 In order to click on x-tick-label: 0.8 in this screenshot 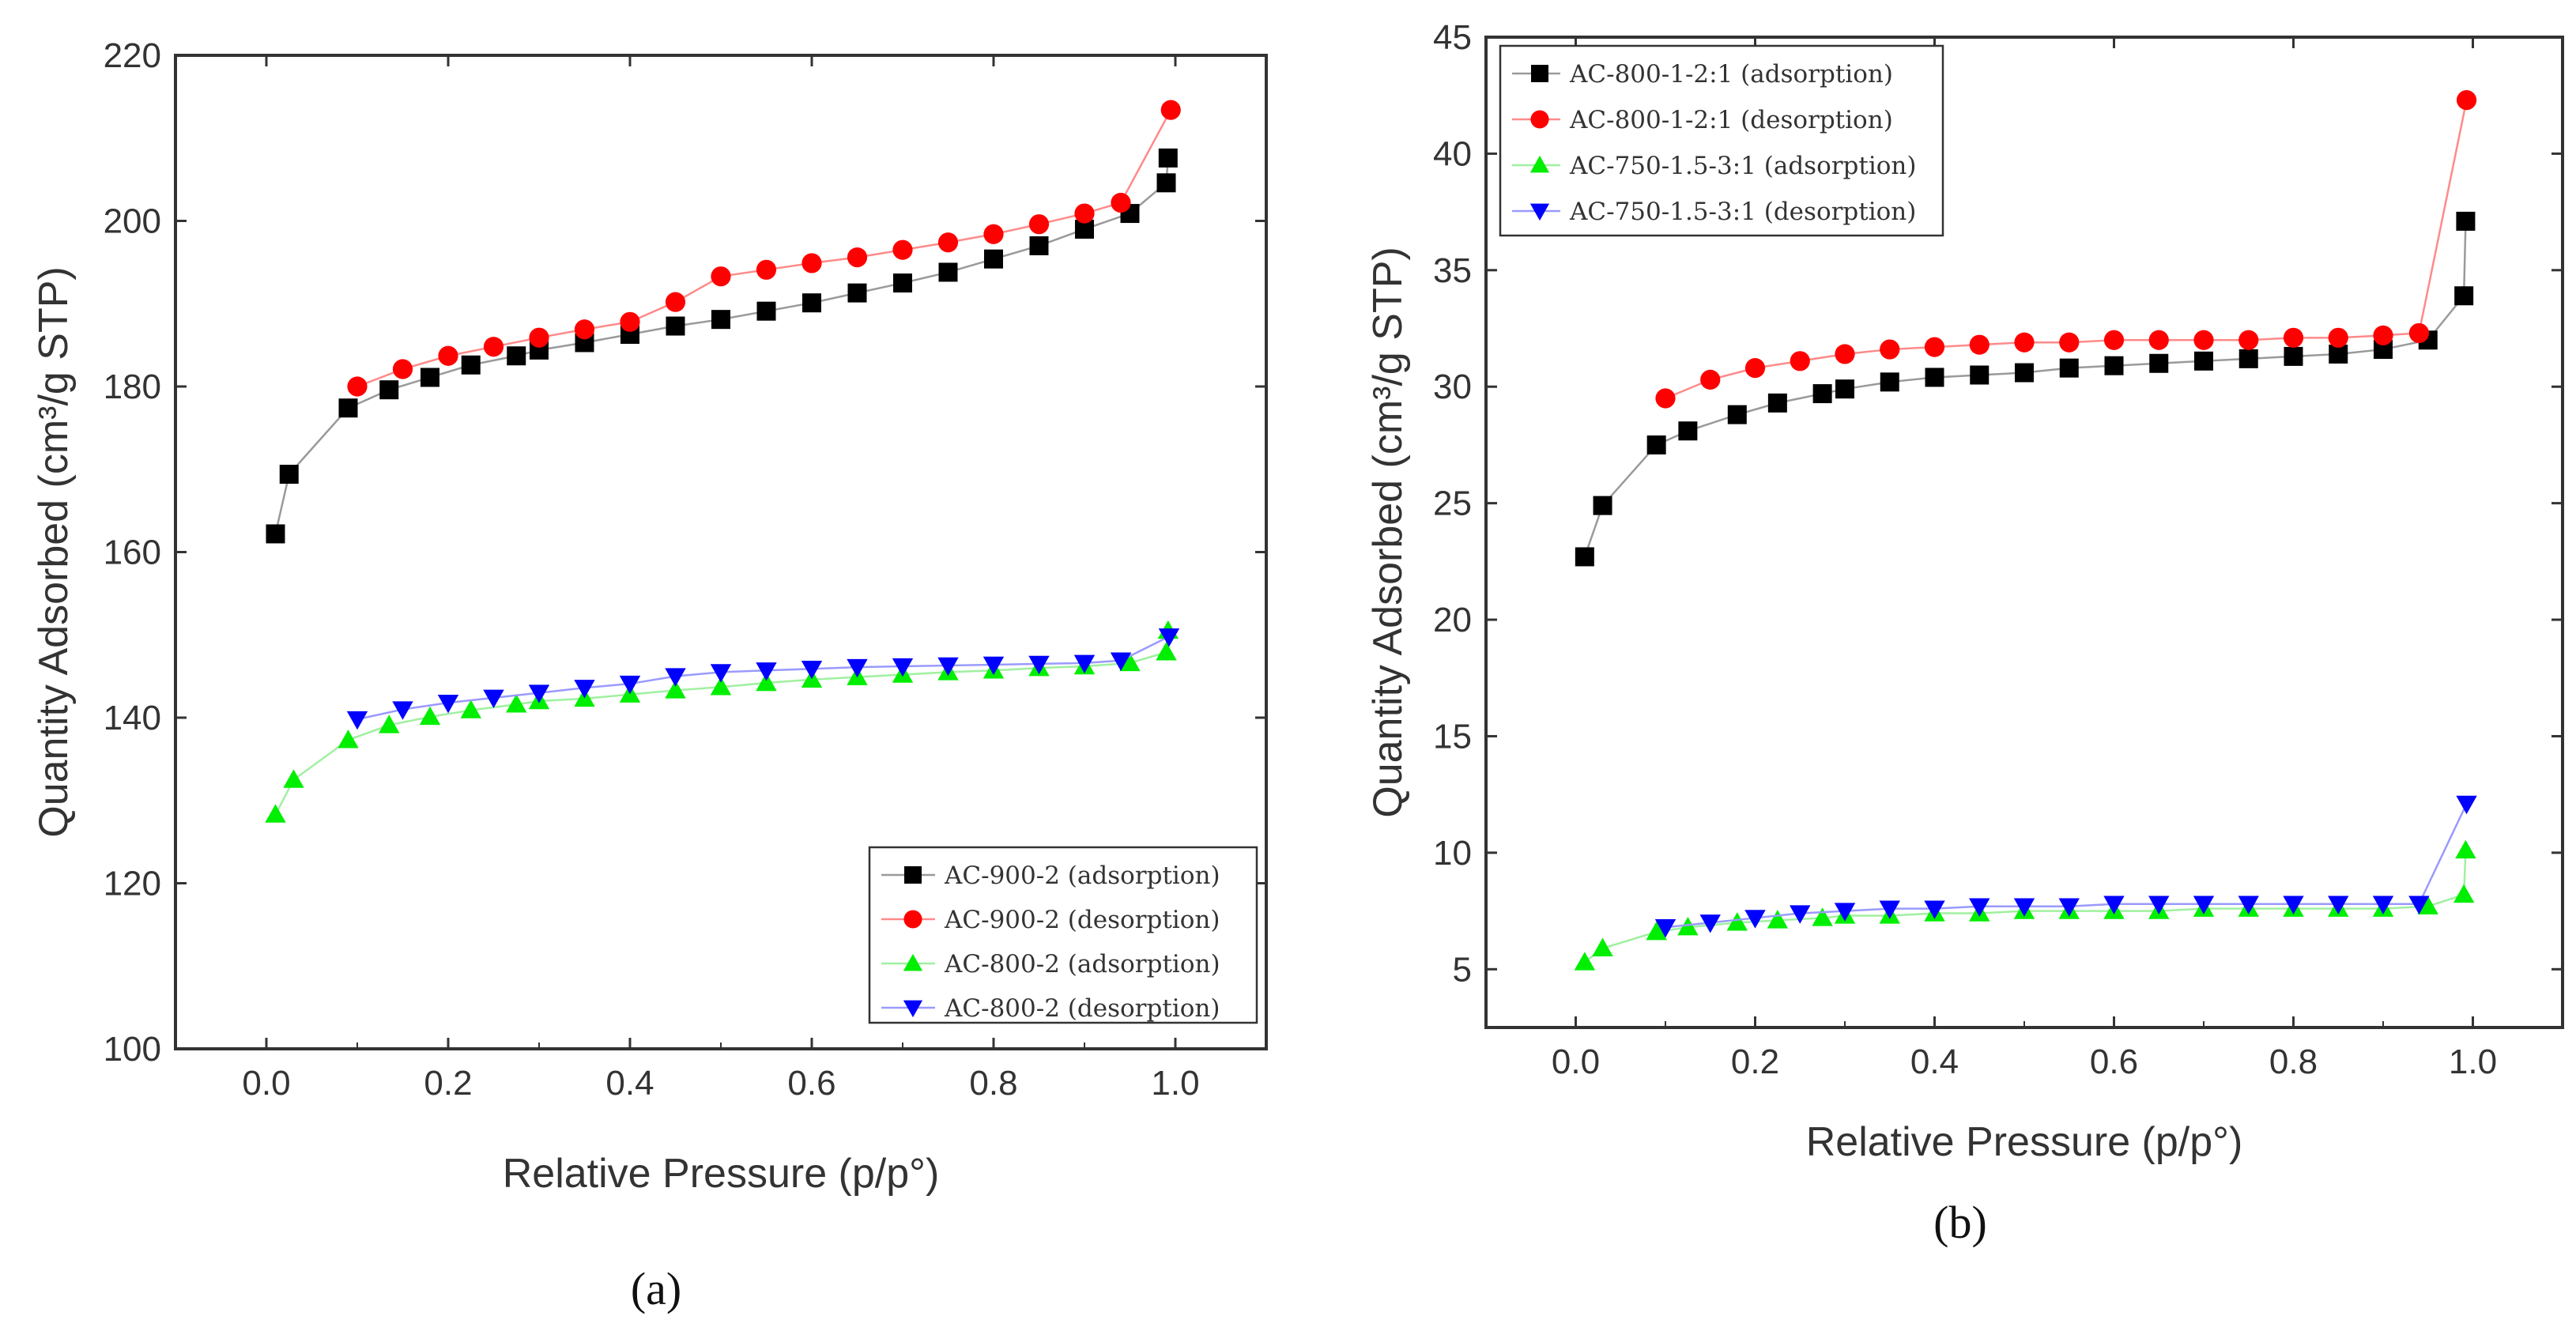, I will do `click(993, 1083)`.